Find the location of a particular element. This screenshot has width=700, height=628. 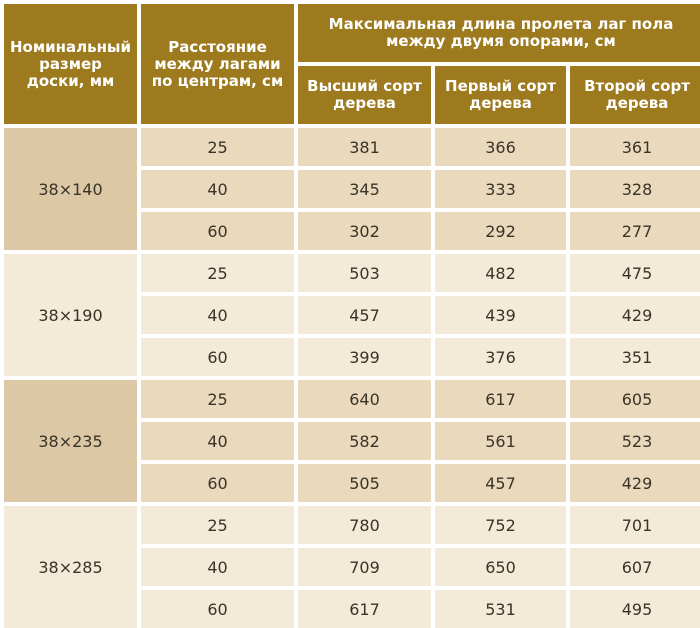

span-value-cell: 561 is located at coordinates (500, 441).